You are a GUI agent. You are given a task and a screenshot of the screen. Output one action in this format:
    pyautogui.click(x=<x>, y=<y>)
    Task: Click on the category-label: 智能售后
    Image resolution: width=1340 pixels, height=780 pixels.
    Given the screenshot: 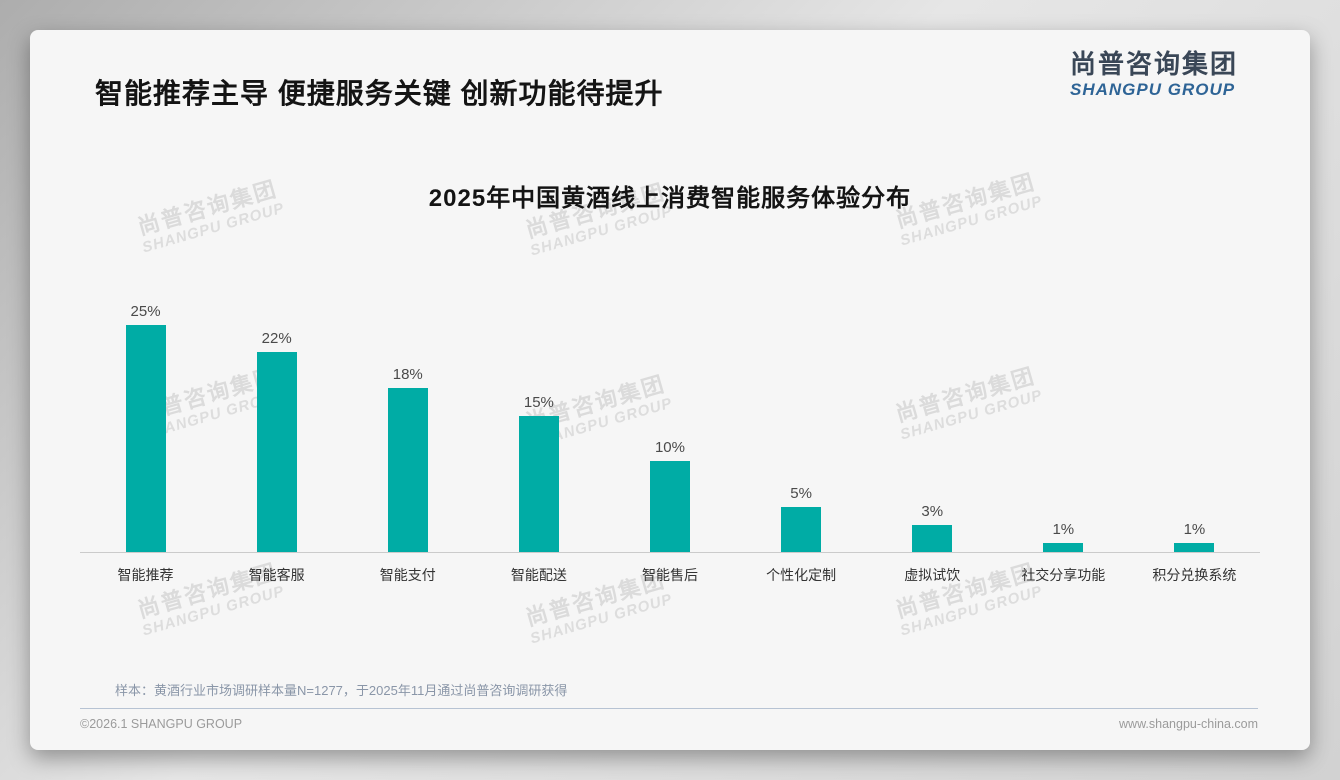 What is the action you would take?
    pyautogui.click(x=669, y=575)
    